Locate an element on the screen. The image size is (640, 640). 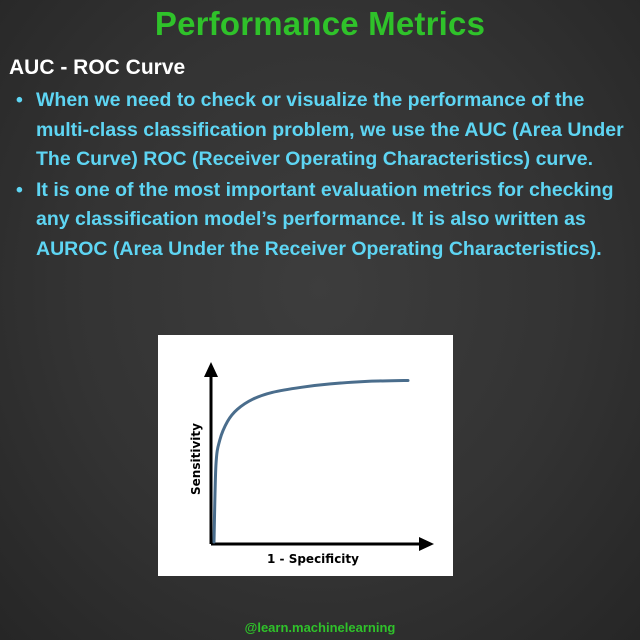
y-axis-label: Sensitivity is located at coordinates (196, 459).